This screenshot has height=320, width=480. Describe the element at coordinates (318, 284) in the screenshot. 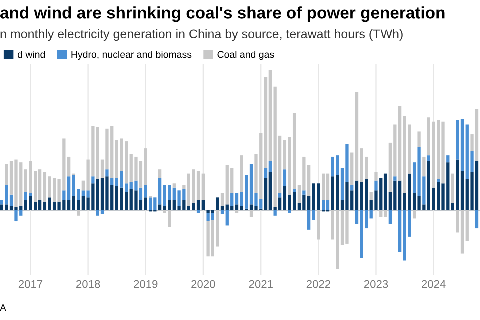

I see `x-tick-label: 2022` at that location.